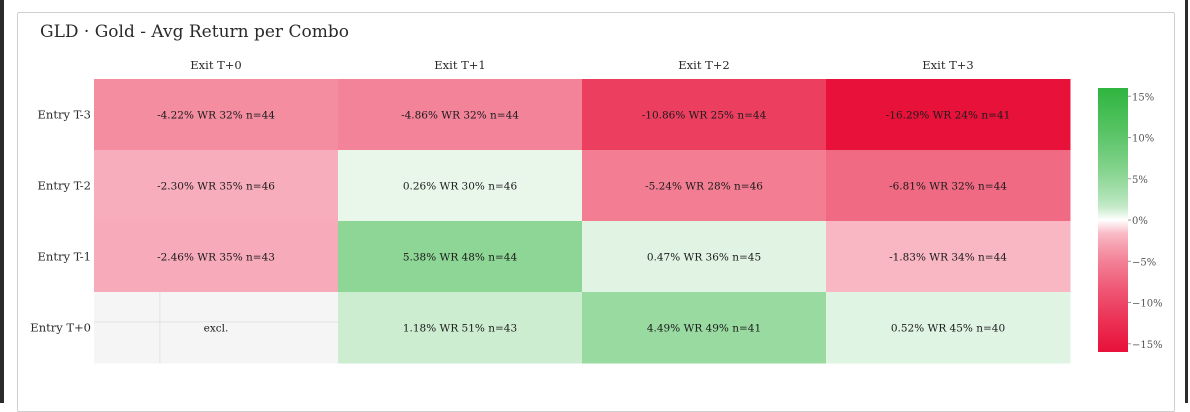 The height and width of the screenshot is (412, 1190). I want to click on cell-label: -5.24% WR 28% n=46, so click(704, 187).